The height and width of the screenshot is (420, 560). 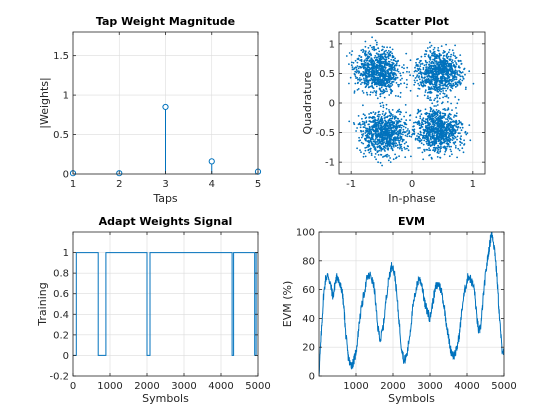 I want to click on evm-ytick-label: 20, so click(x=308, y=348).